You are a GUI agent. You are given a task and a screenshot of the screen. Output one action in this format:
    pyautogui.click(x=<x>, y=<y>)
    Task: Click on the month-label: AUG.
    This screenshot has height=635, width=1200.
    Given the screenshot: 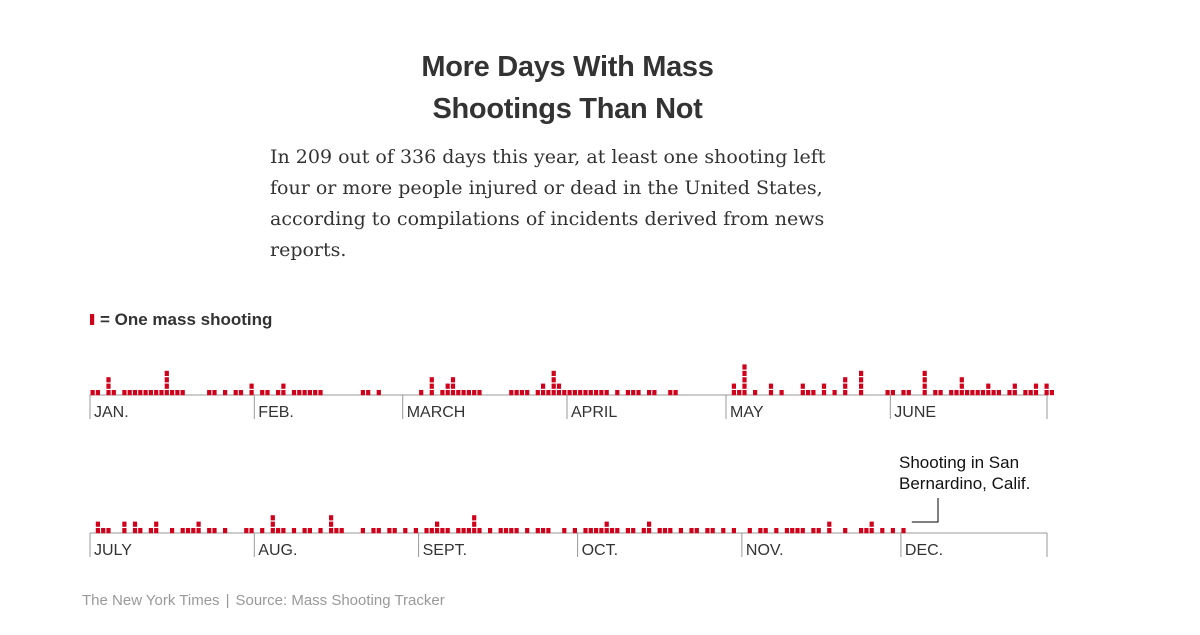 What is the action you would take?
    pyautogui.click(x=277, y=550)
    